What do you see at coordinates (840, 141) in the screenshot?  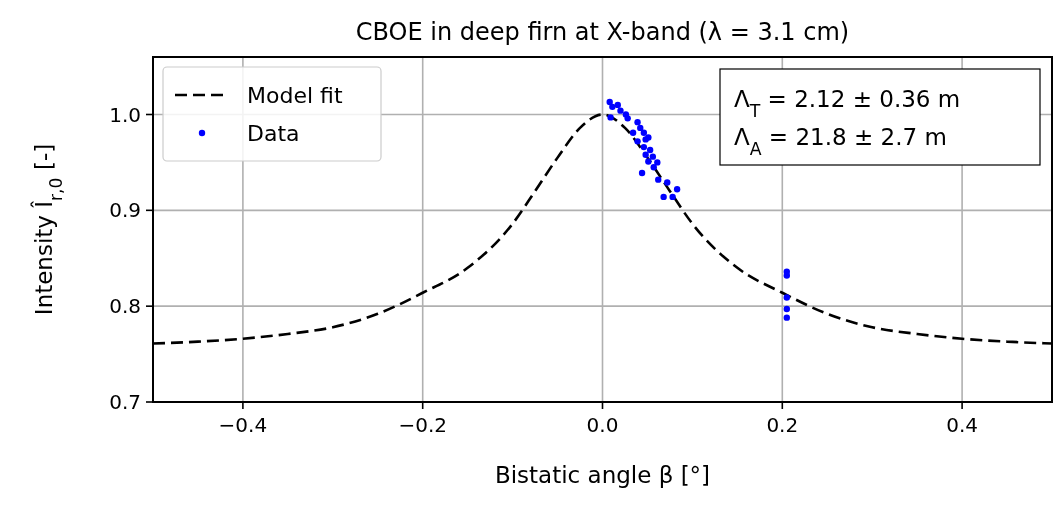 I see `annotation: Λ$_{A}$ = 21.8 ± 2.7 m` at bounding box center [840, 141].